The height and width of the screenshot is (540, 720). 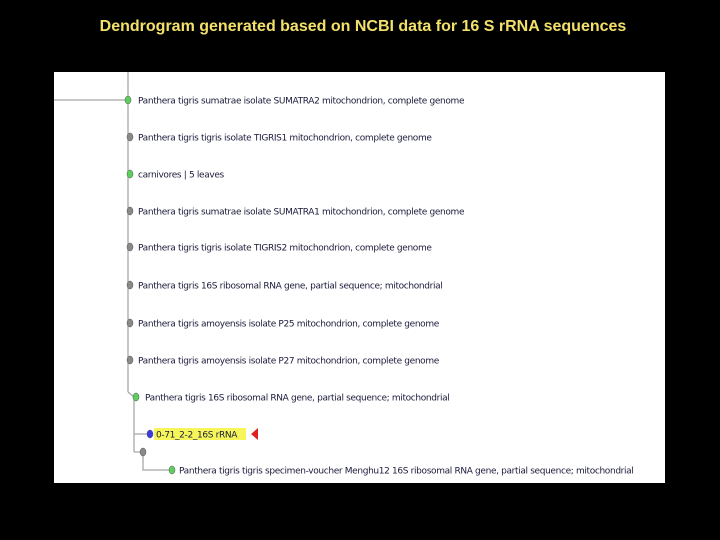 I want to click on branches, so click(x=113, y=271).